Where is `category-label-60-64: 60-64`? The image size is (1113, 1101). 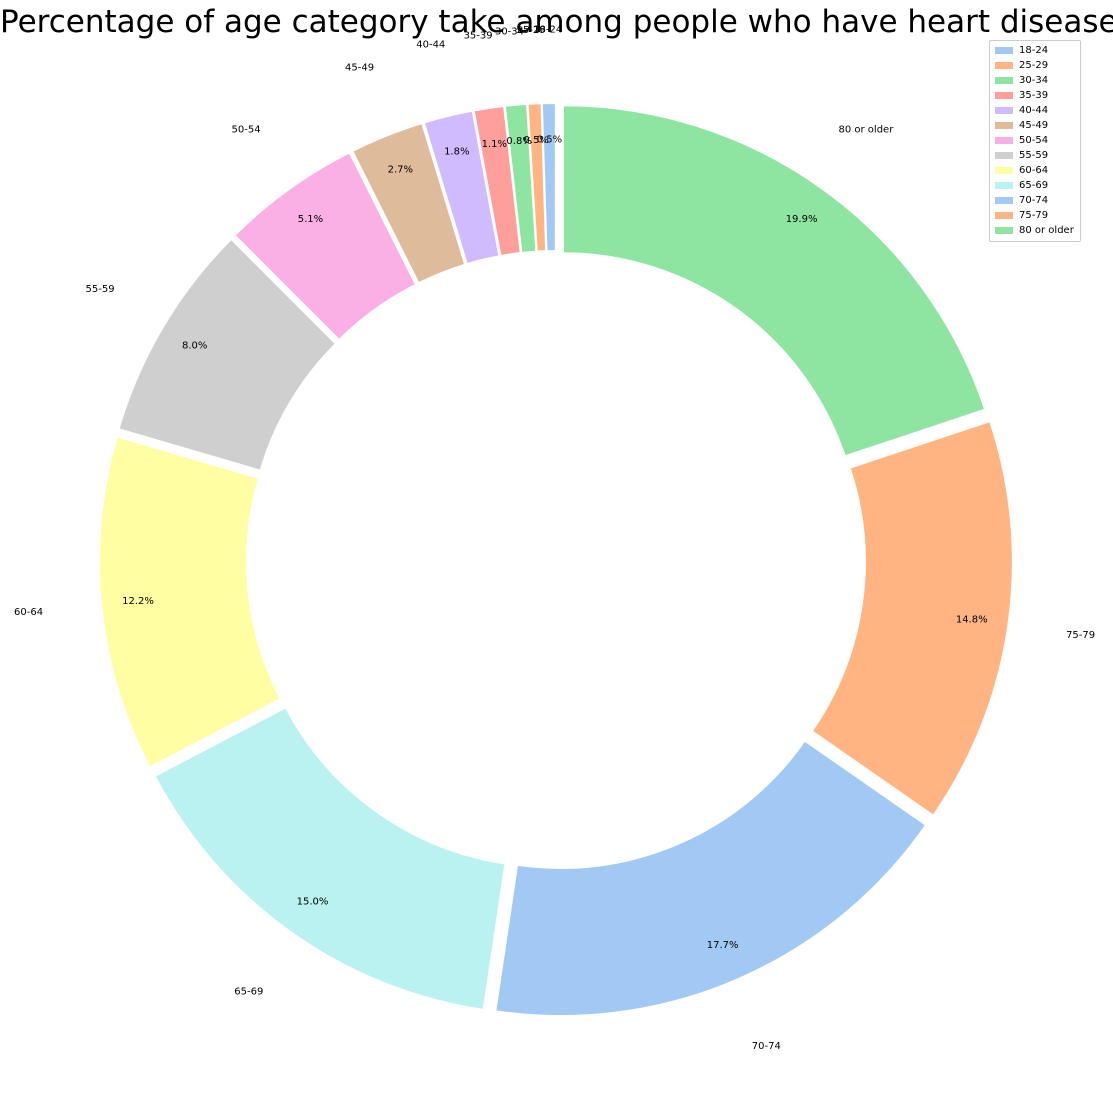
category-label-60-64: 60-64 is located at coordinates (28, 612).